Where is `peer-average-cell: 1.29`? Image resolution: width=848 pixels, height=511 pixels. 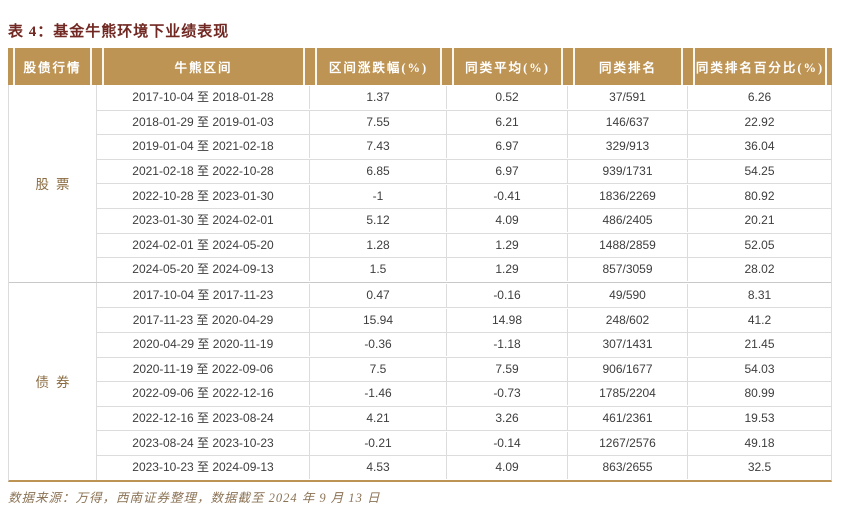
peer-average-cell: 1.29 is located at coordinates (506, 245).